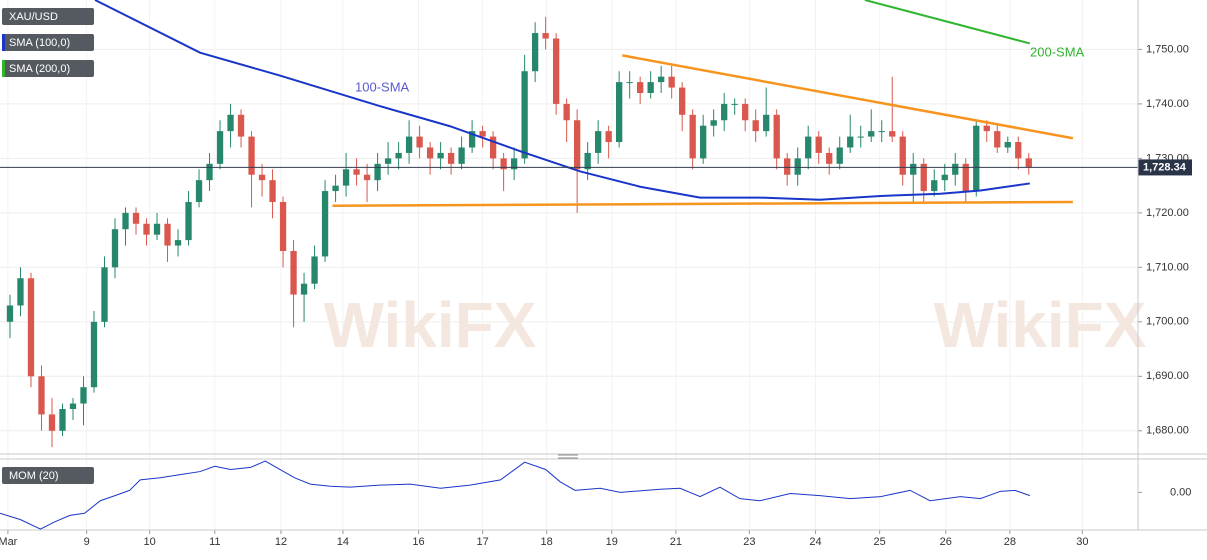 Image resolution: width=1207 pixels, height=560 pixels. I want to click on x-tick-label: 21, so click(676, 542).